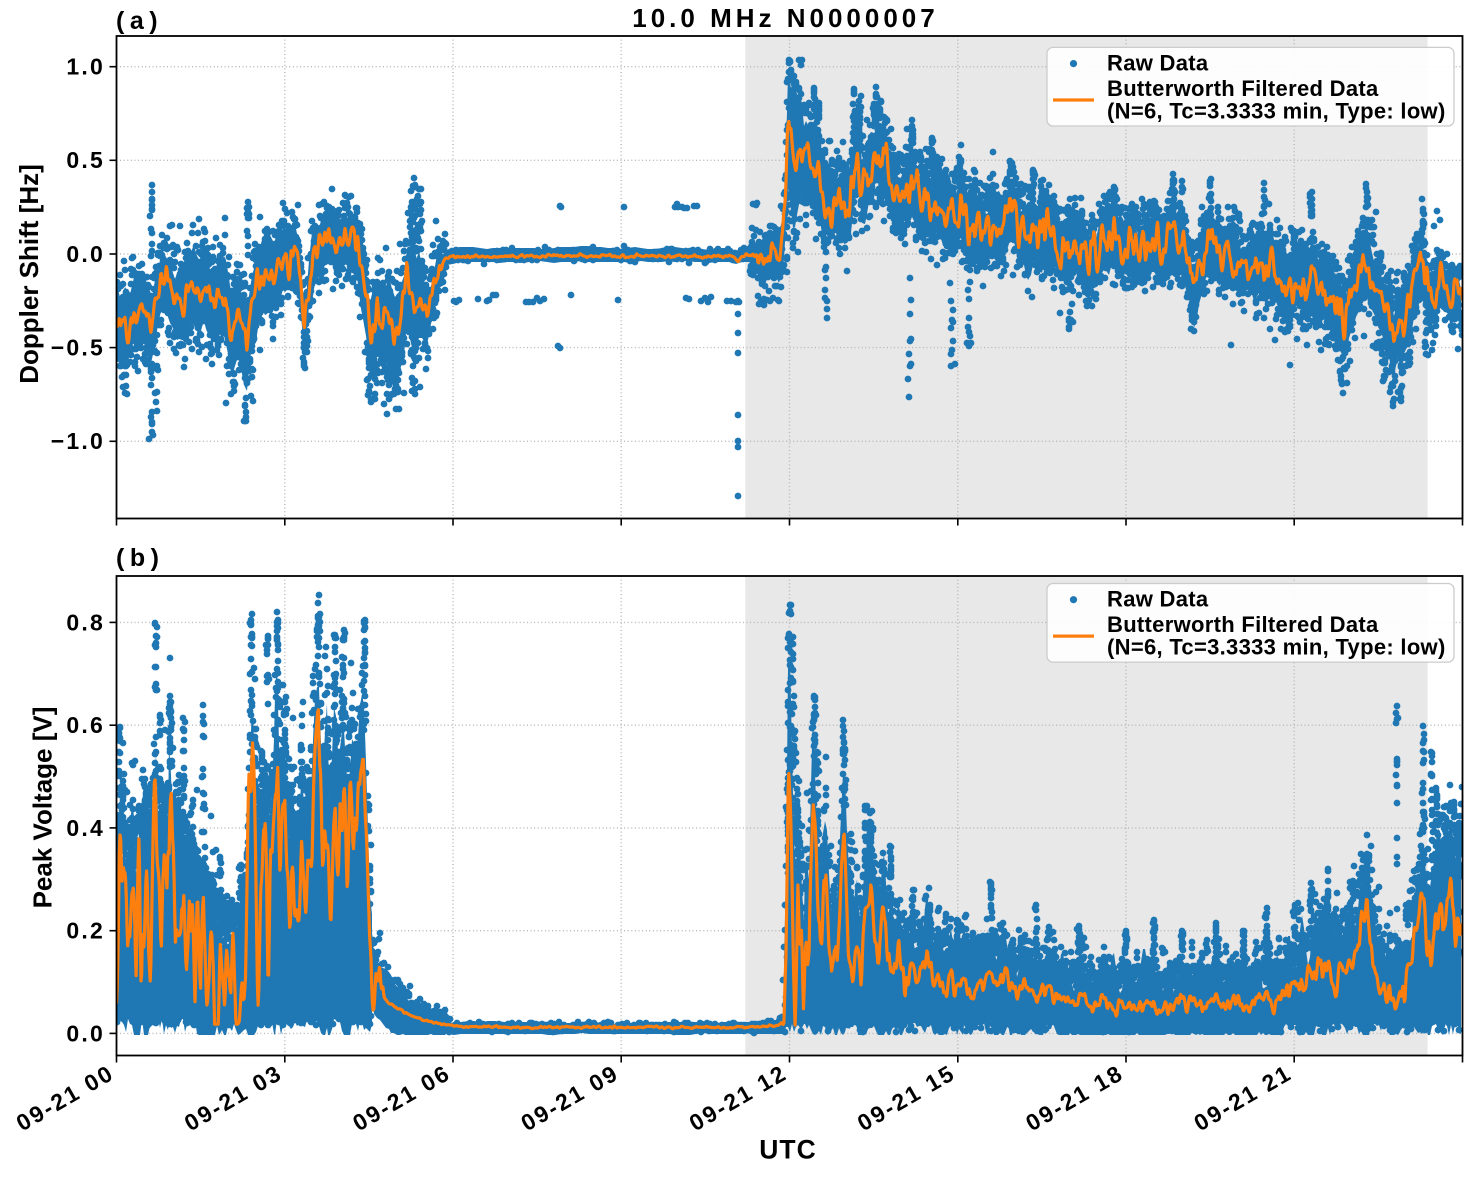  What do you see at coordinates (140, 558) in the screenshot?
I see `svg-text: (b)` at bounding box center [140, 558].